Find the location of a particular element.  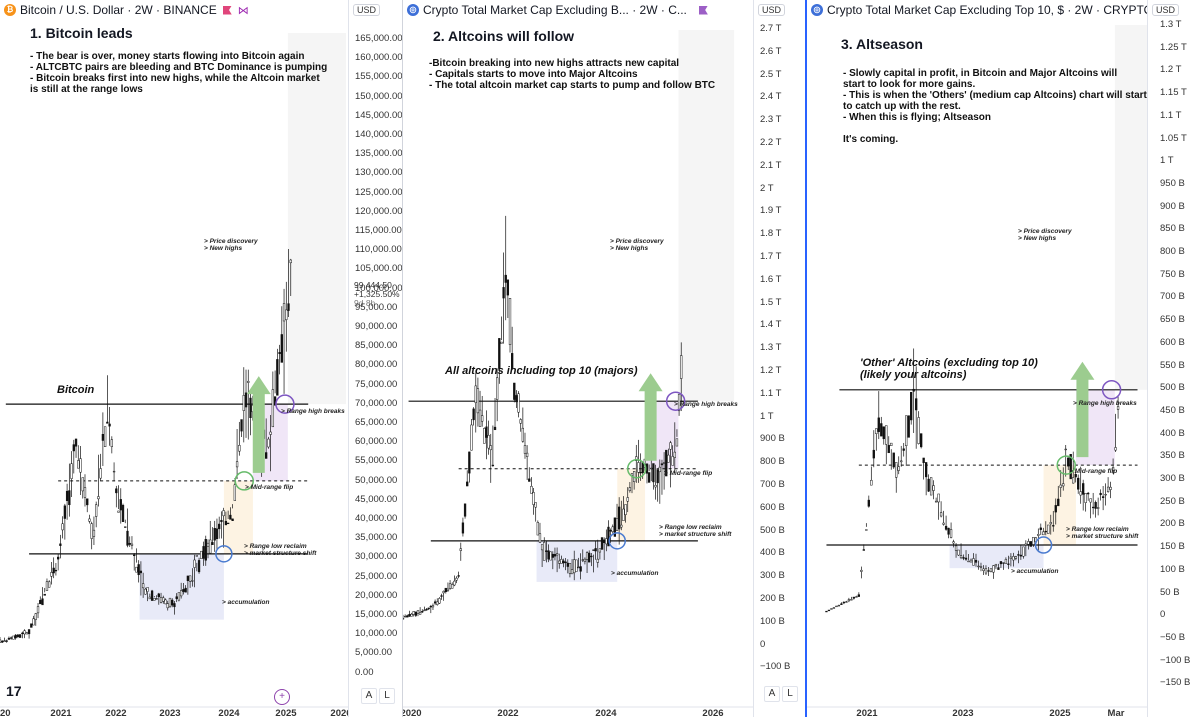

axis-tick-label: 100,000.00 is located at coordinates (378, 288).